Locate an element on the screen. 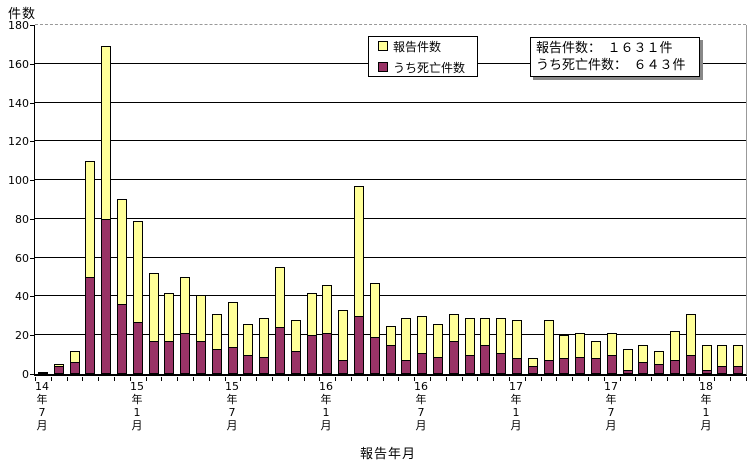 The height and width of the screenshot is (467, 754). legend-label-reports: 報告件数 is located at coordinates (417, 46).